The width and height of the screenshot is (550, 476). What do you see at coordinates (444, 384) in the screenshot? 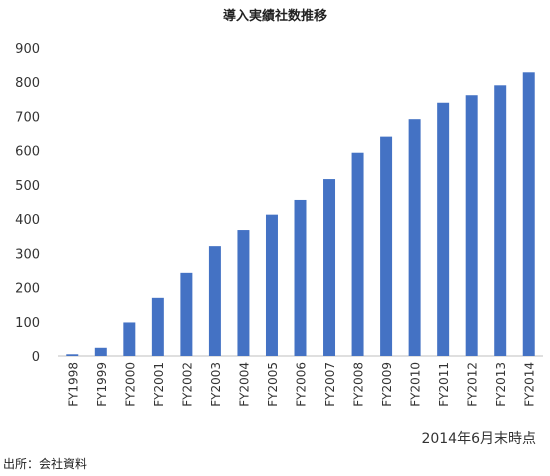
I see `x-tick-label: FY2011` at bounding box center [444, 384].